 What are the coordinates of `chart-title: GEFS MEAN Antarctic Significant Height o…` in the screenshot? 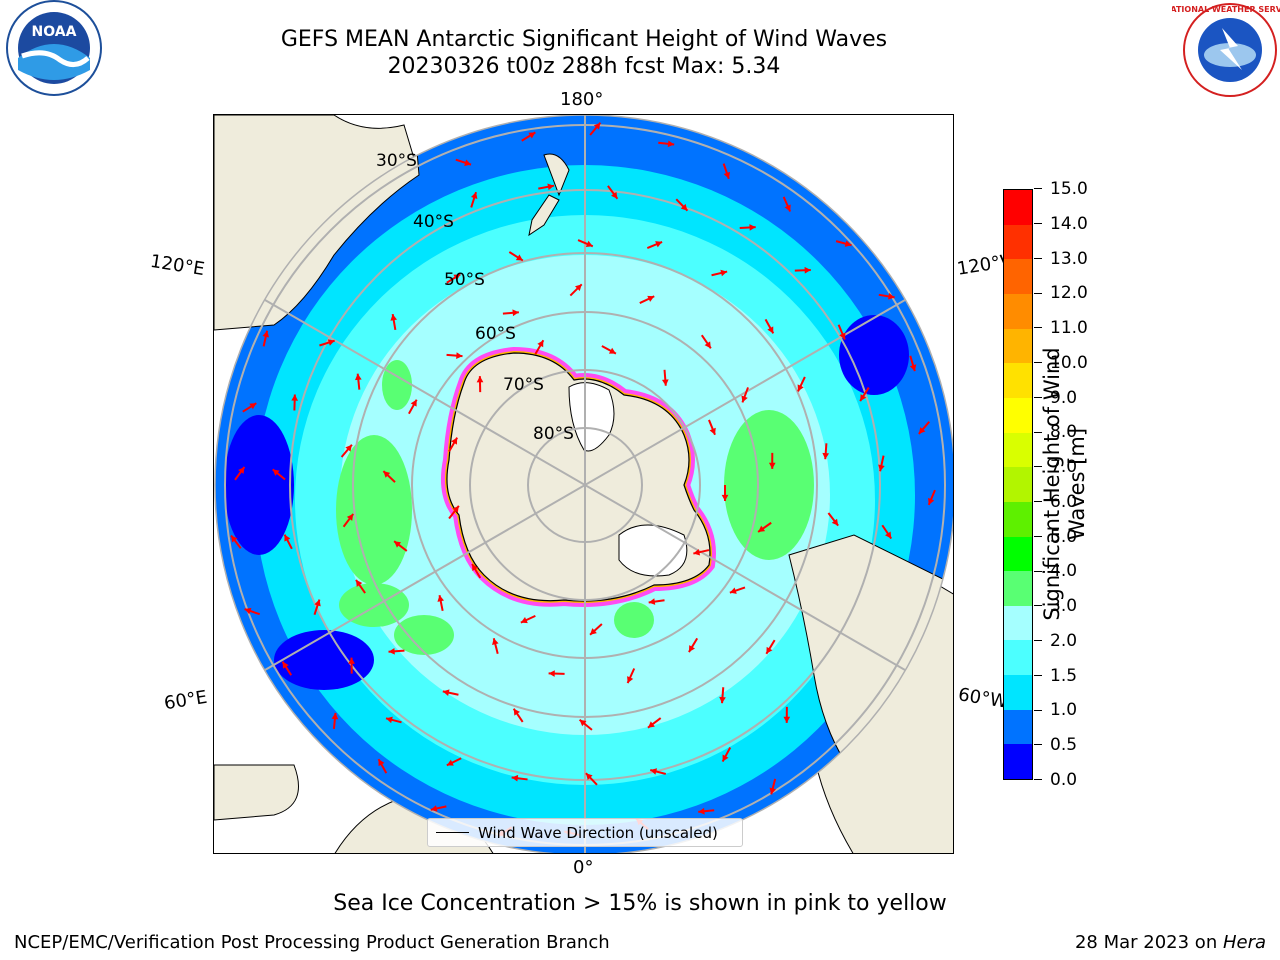 It's located at (584, 39).